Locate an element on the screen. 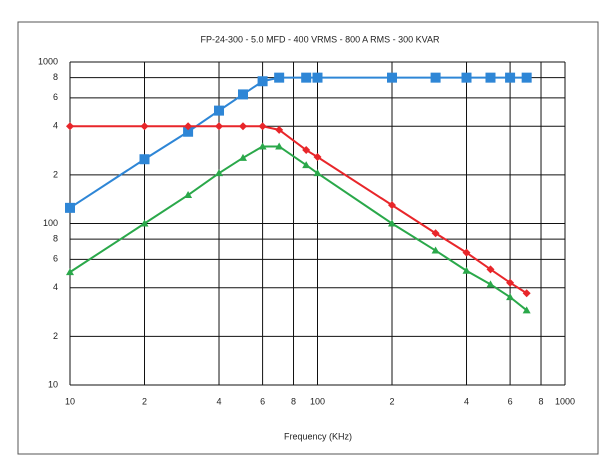 The width and height of the screenshot is (610, 462). x-tick-label: 100 is located at coordinates (317, 401).